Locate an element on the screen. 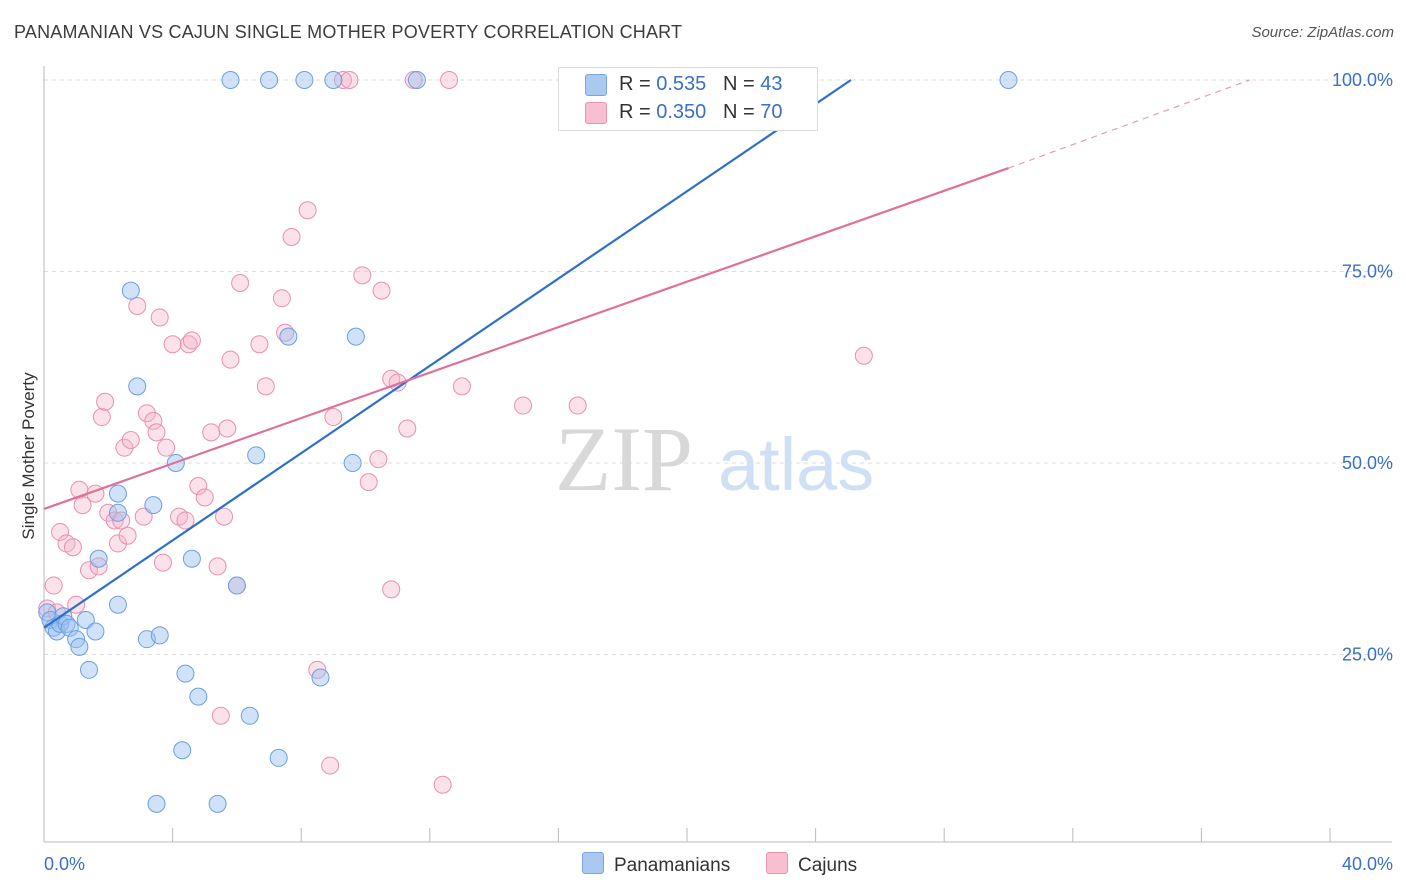 The width and height of the screenshot is (1406, 892). legend-r-value: 0.350 is located at coordinates (681, 112).